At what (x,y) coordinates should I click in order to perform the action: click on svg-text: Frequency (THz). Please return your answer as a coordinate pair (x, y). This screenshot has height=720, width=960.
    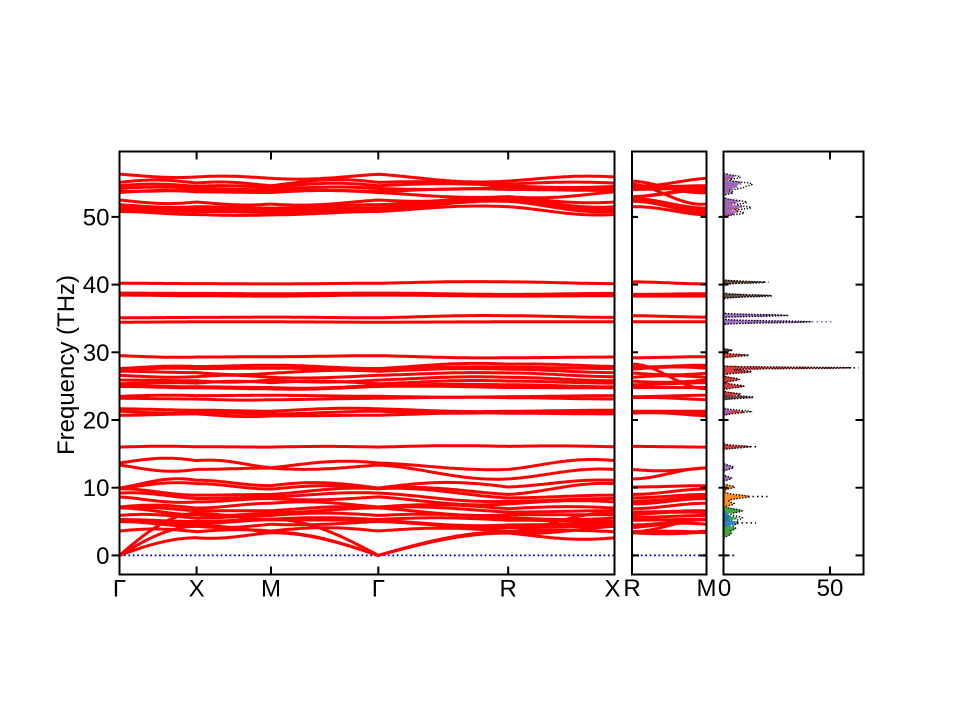
    Looking at the image, I should click on (66, 365).